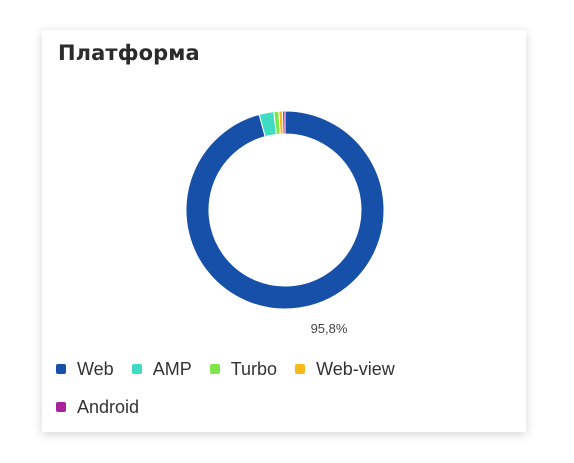 The image size is (574, 463). Describe the element at coordinates (172, 368) in the screenshot. I see `legend-label-amp: AMP` at that location.